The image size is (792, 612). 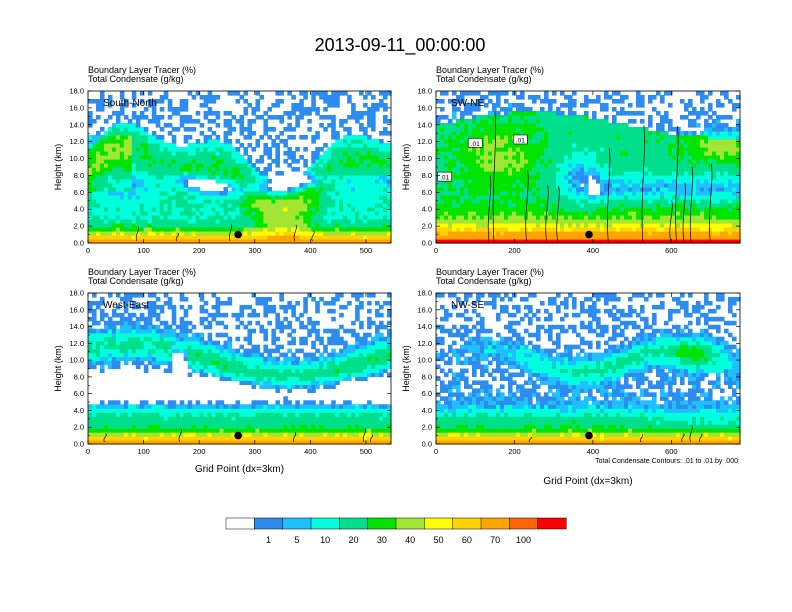 I want to click on y-tick-label: 4.0, so click(x=427, y=209).